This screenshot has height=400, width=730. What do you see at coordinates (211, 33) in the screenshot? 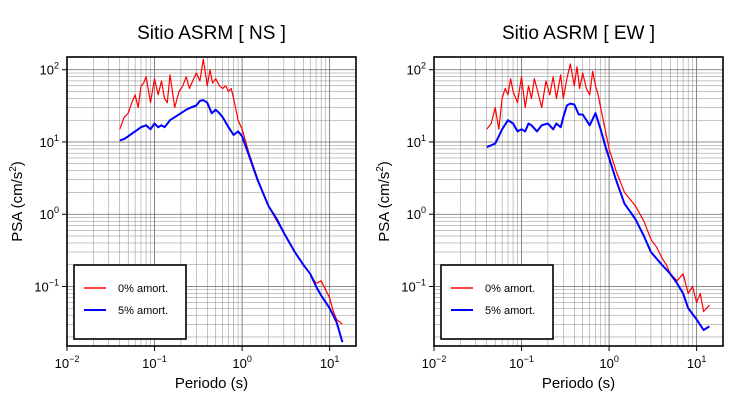
I see `chart-title: Sitio ASRM [ NS ]` at bounding box center [211, 33].